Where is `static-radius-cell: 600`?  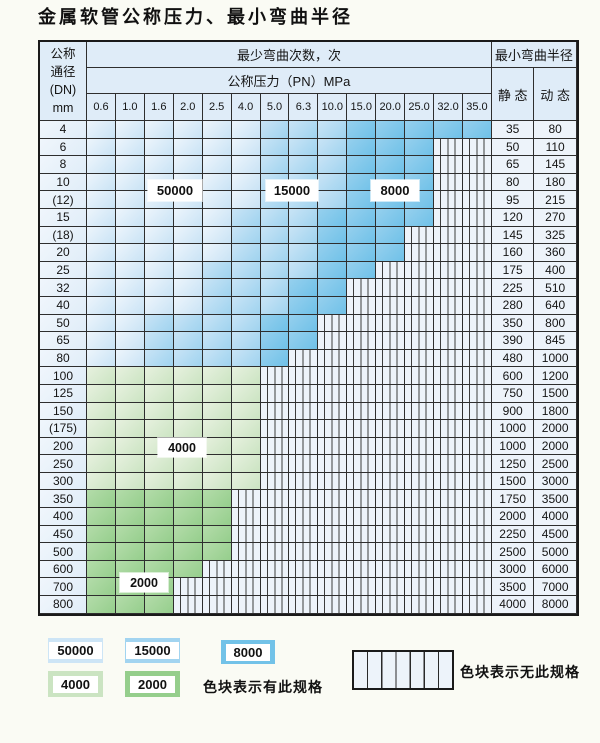
static-radius-cell: 600 is located at coordinates (513, 376).